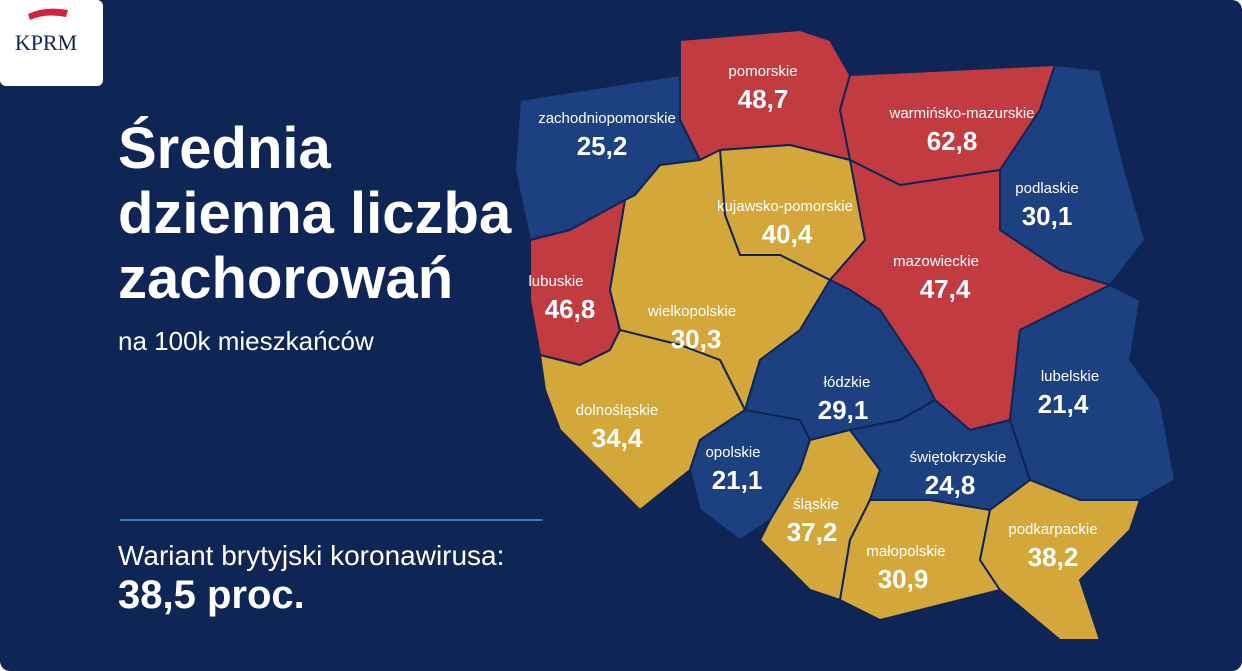  Describe the element at coordinates (812, 532) in the screenshot. I see `region-value: 37,2` at that location.